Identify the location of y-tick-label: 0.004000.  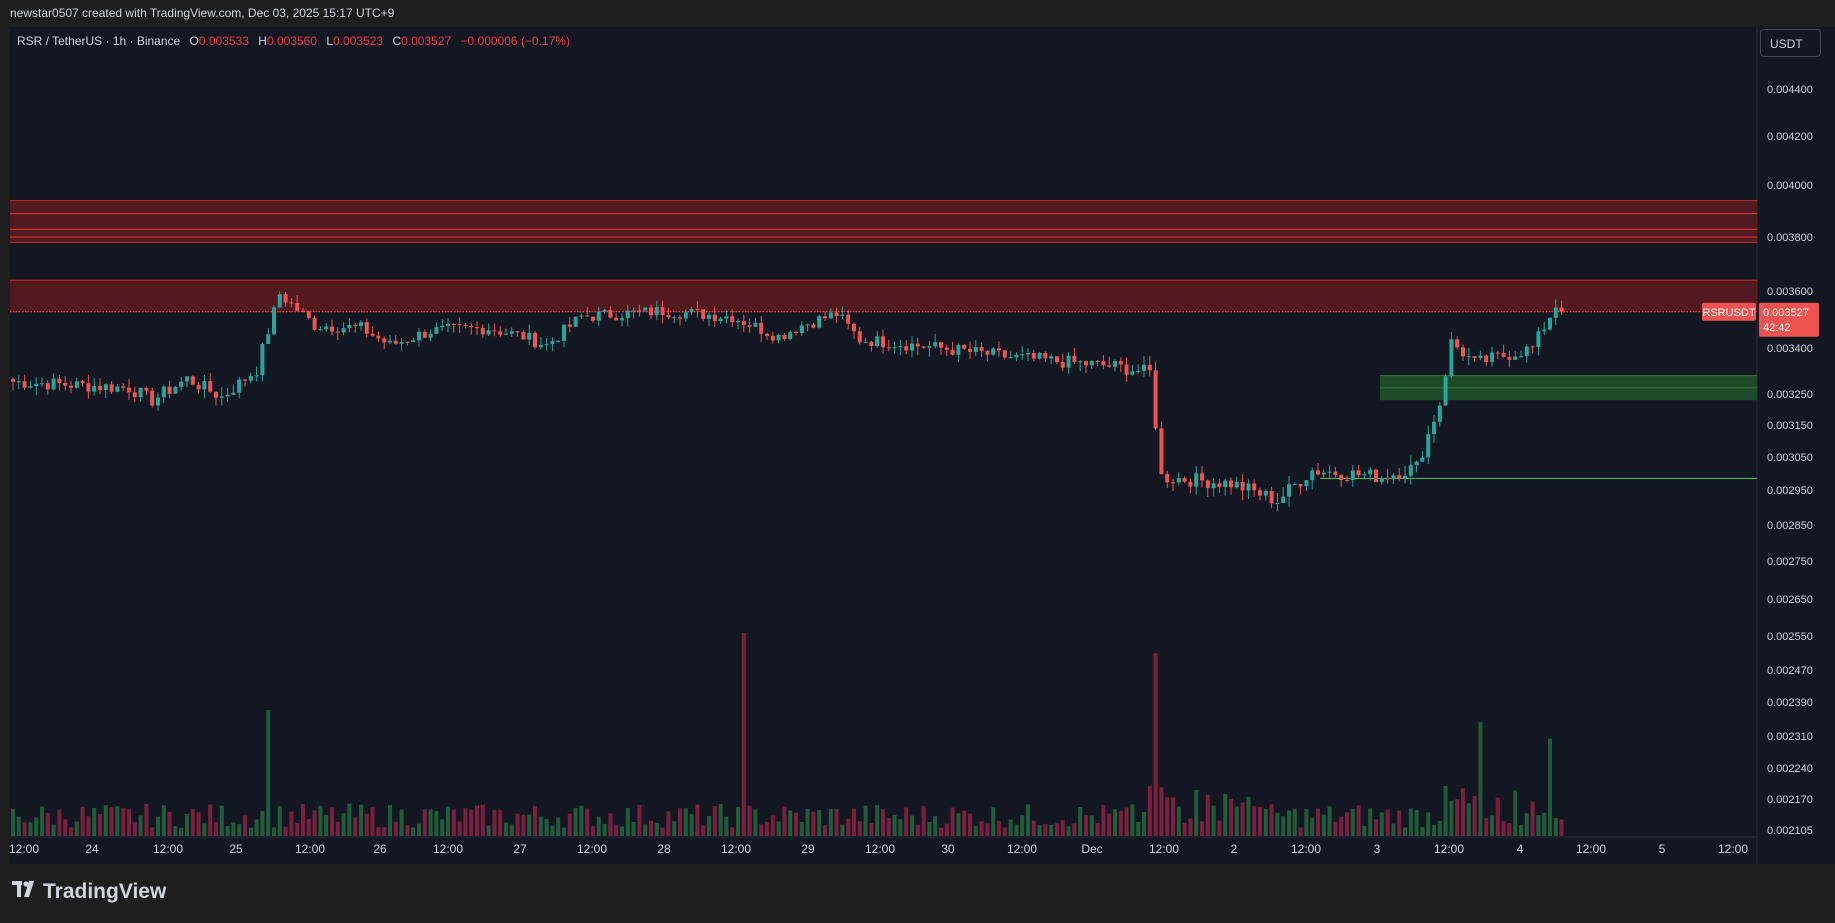
(1790, 186).